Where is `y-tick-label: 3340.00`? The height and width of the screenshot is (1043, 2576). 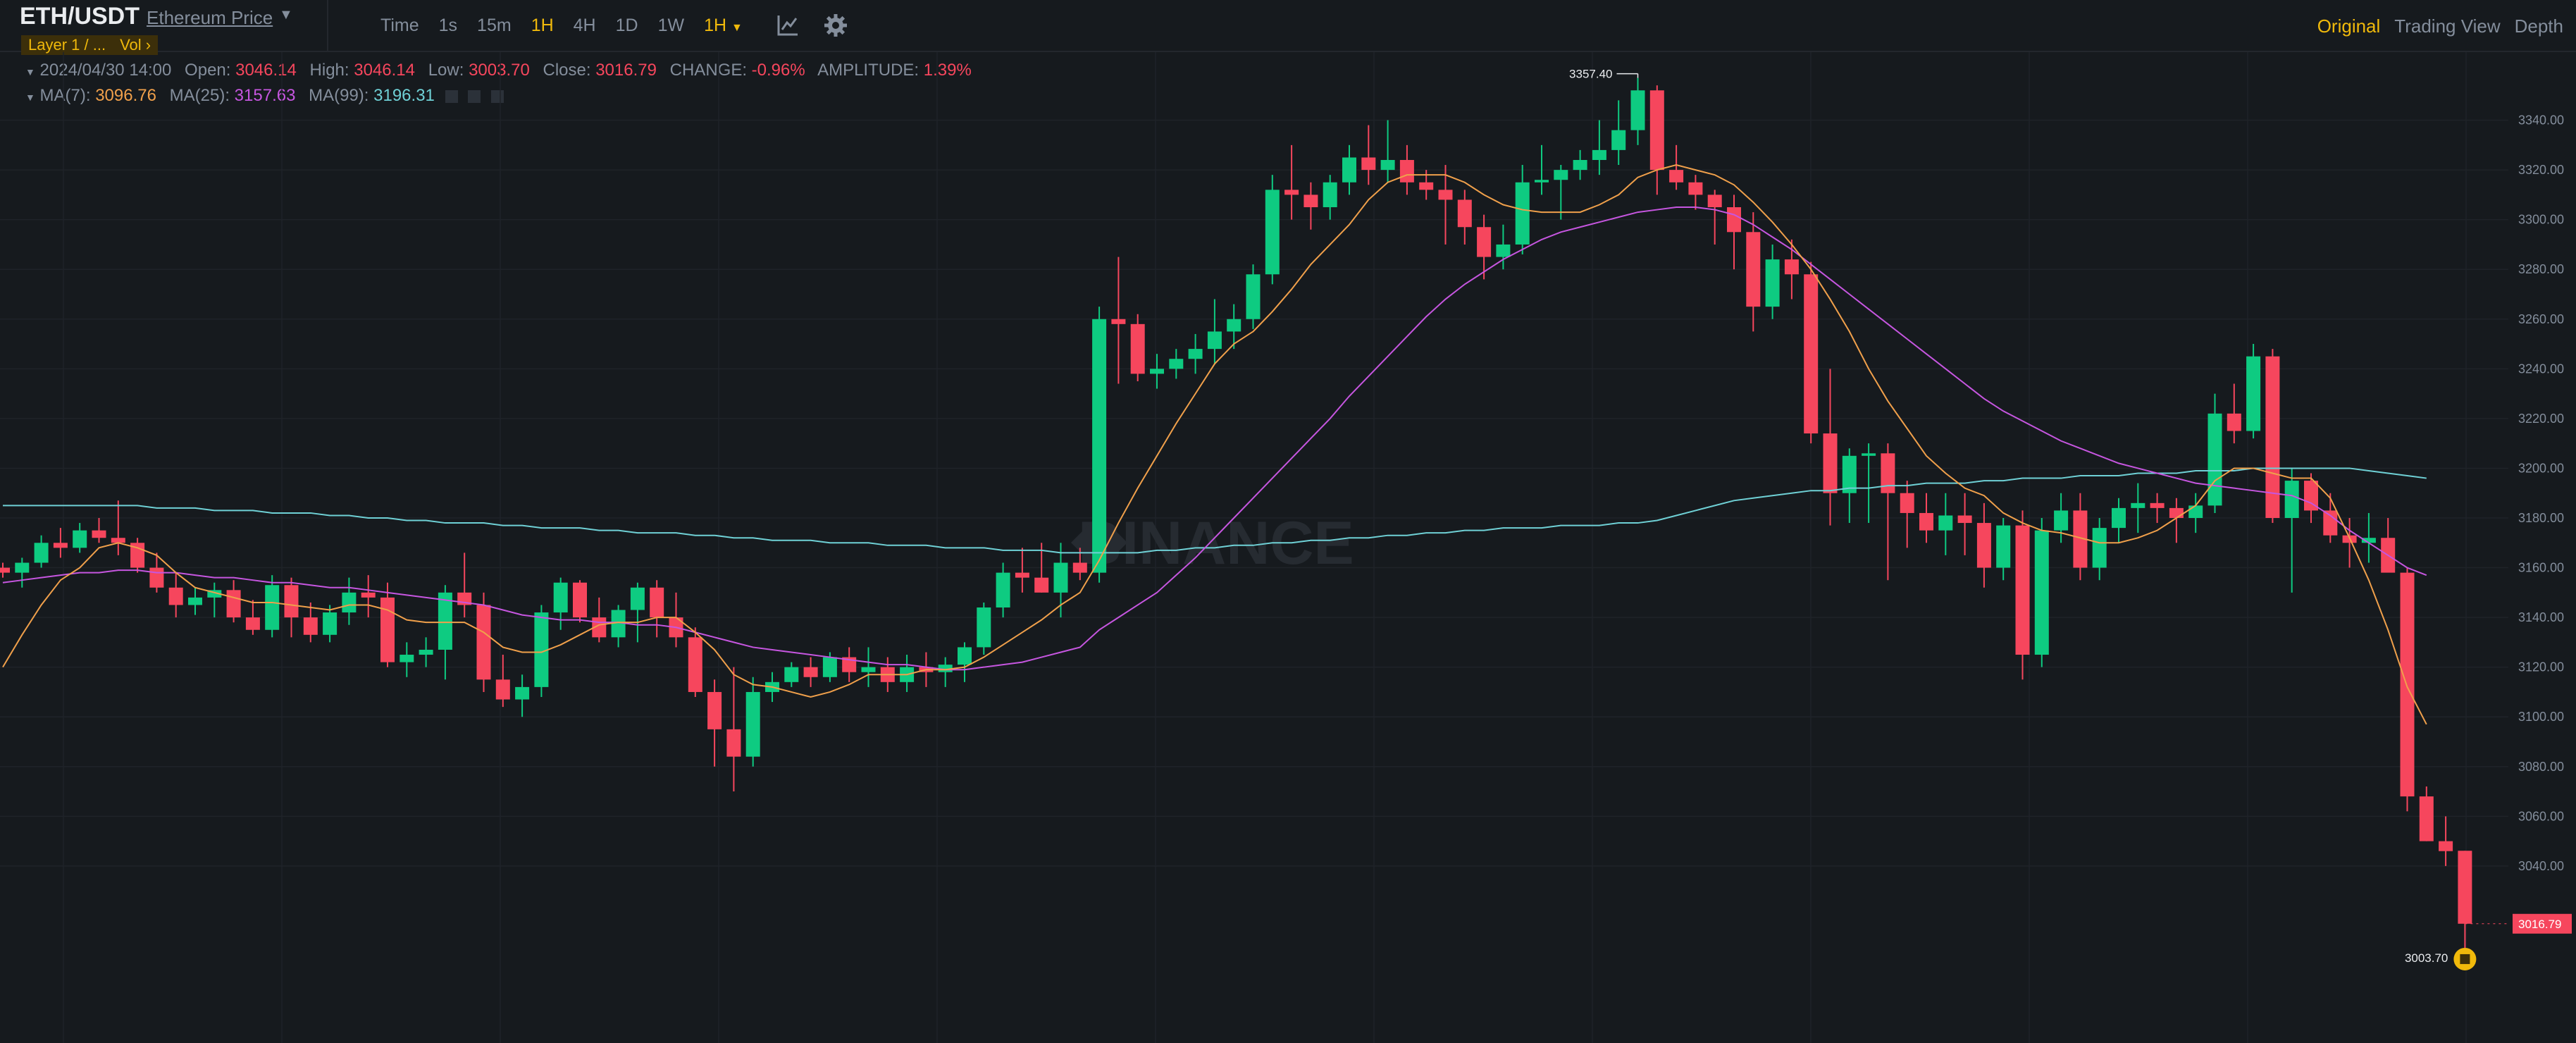
y-tick-label: 3340.00 is located at coordinates (2541, 120).